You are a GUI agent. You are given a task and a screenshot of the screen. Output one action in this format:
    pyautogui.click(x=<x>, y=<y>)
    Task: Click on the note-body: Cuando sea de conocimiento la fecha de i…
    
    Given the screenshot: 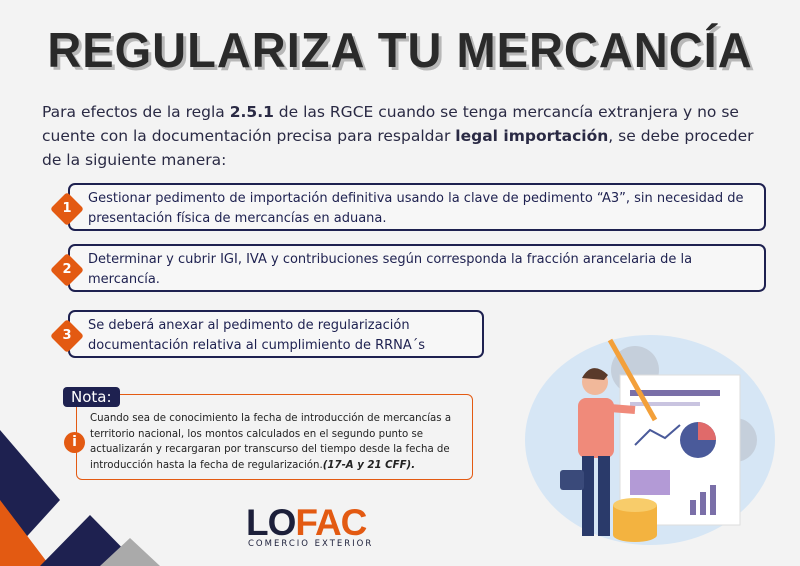 What is the action you would take?
    pyautogui.click(x=271, y=442)
    